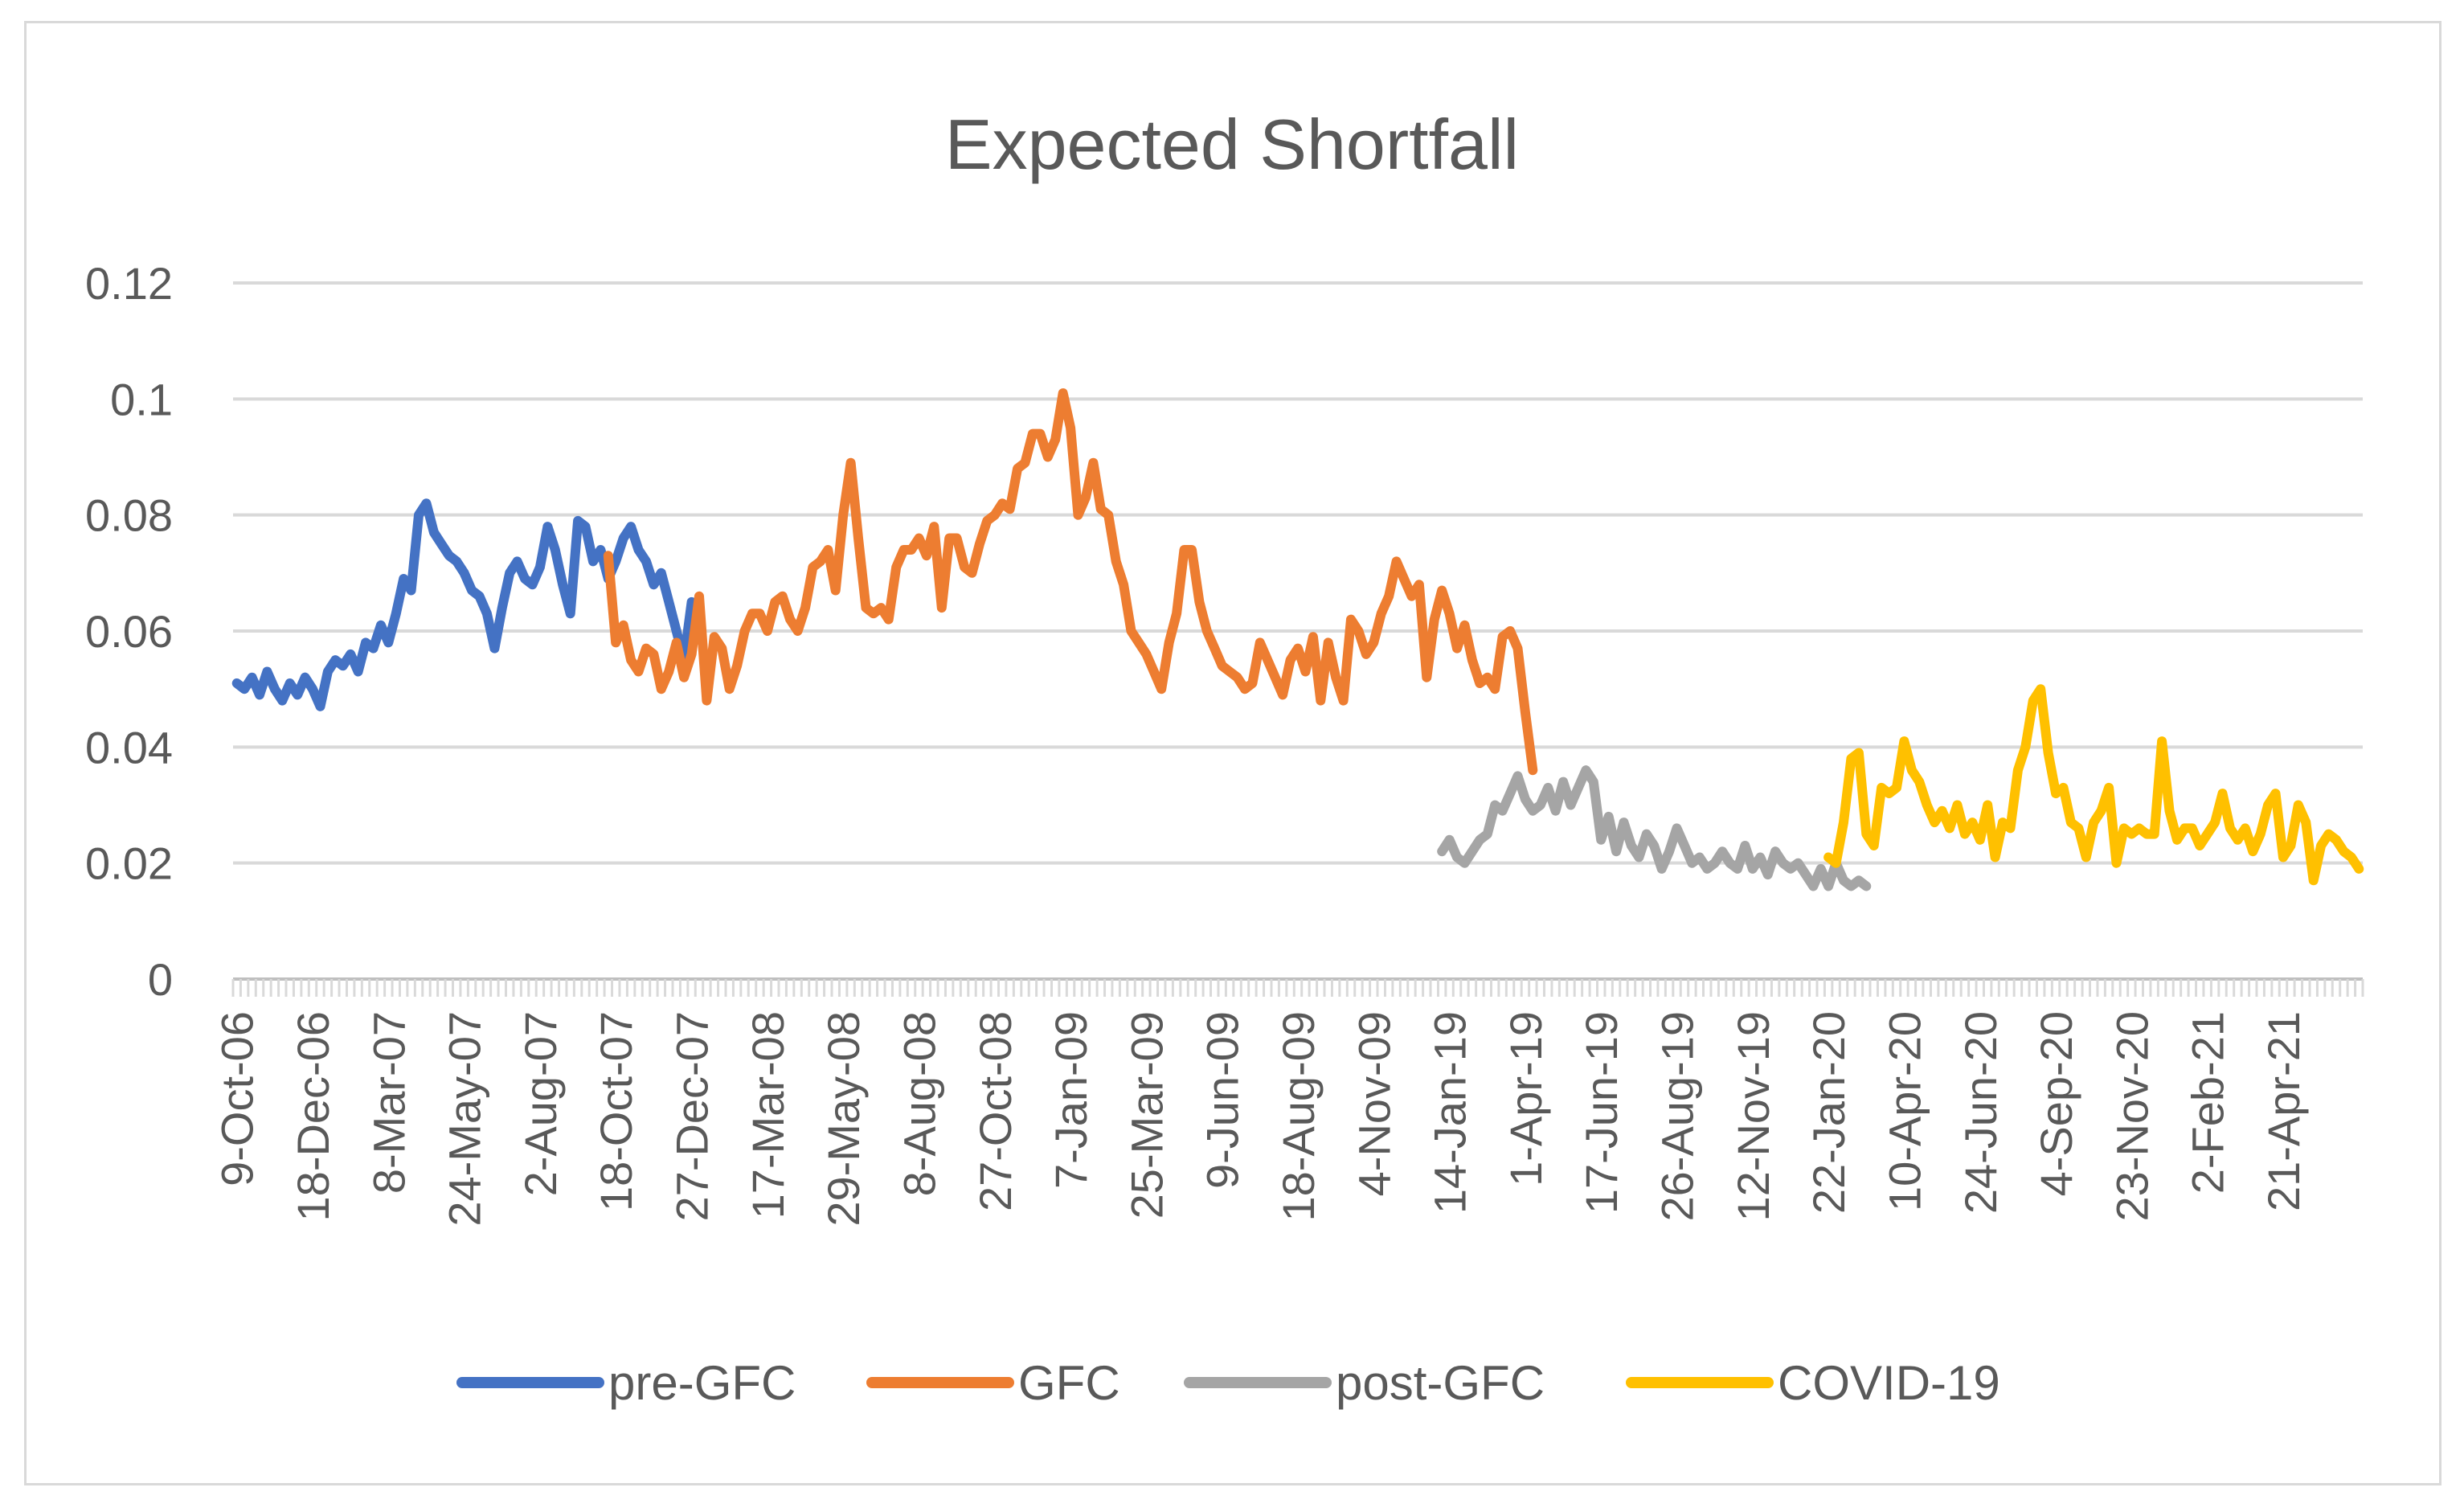 The image size is (2464, 1512). Describe the element at coordinates (1601, 1112) in the screenshot. I see `x-tick-label: 17-Jun-19` at that location.